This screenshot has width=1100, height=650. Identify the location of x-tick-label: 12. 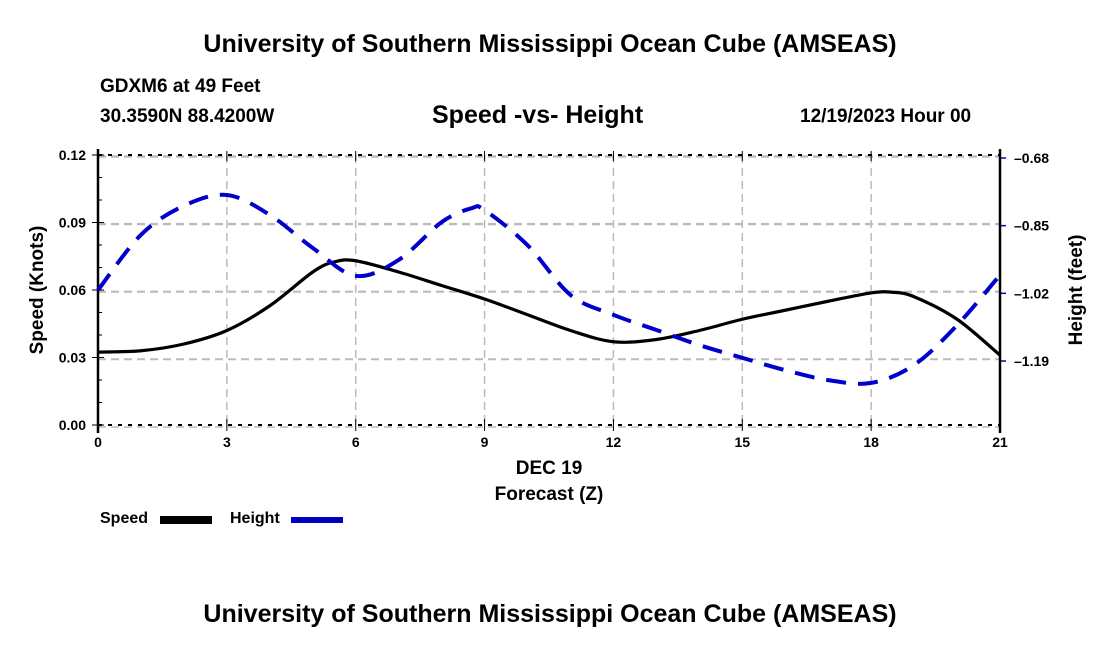
(614, 442).